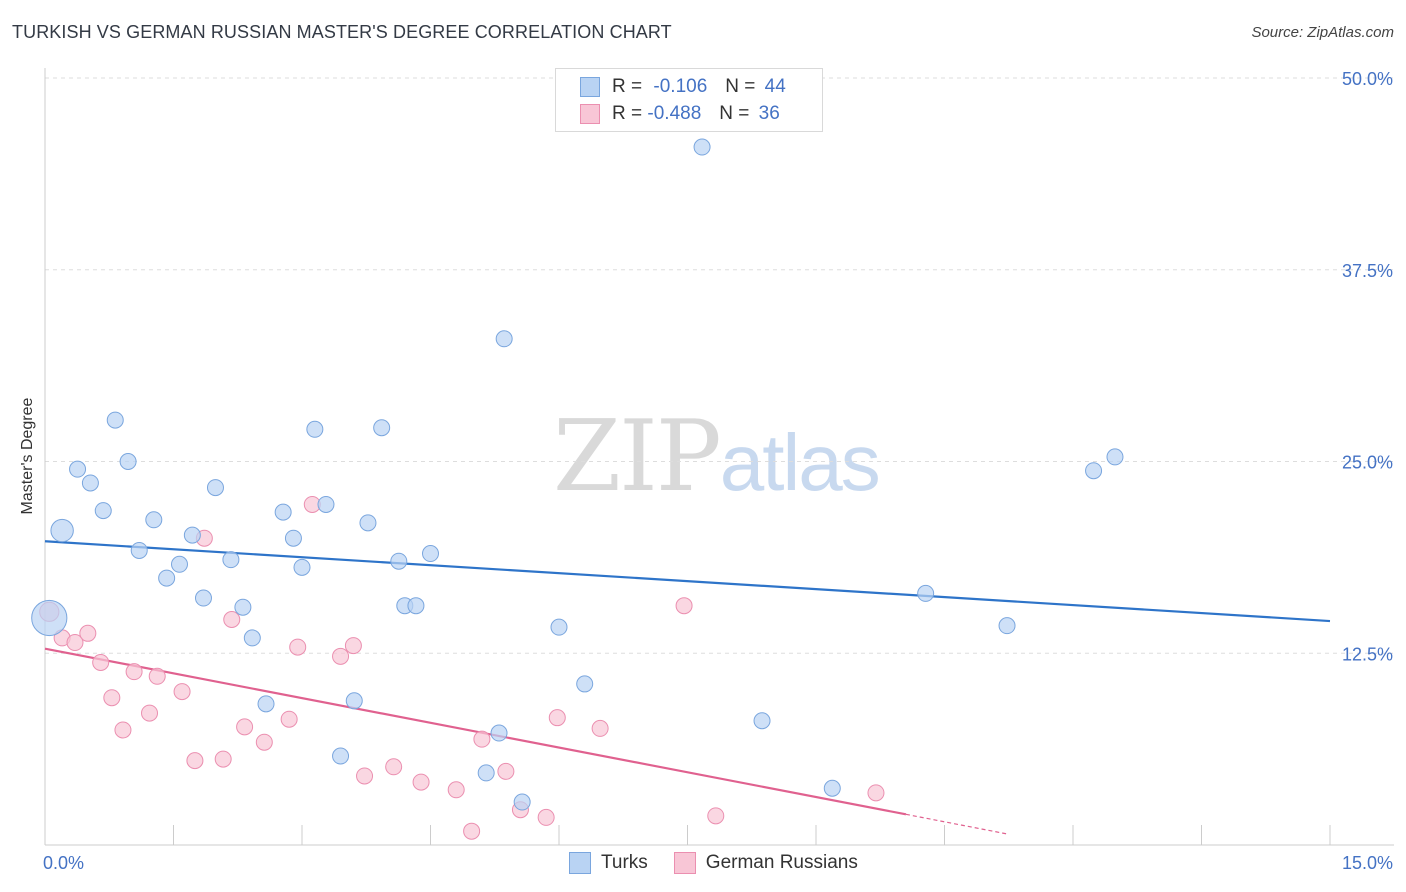 Image resolution: width=1406 pixels, height=892 pixels. Describe the element at coordinates (800, 462) in the screenshot. I see `watermark-atlas: atlas` at that location.